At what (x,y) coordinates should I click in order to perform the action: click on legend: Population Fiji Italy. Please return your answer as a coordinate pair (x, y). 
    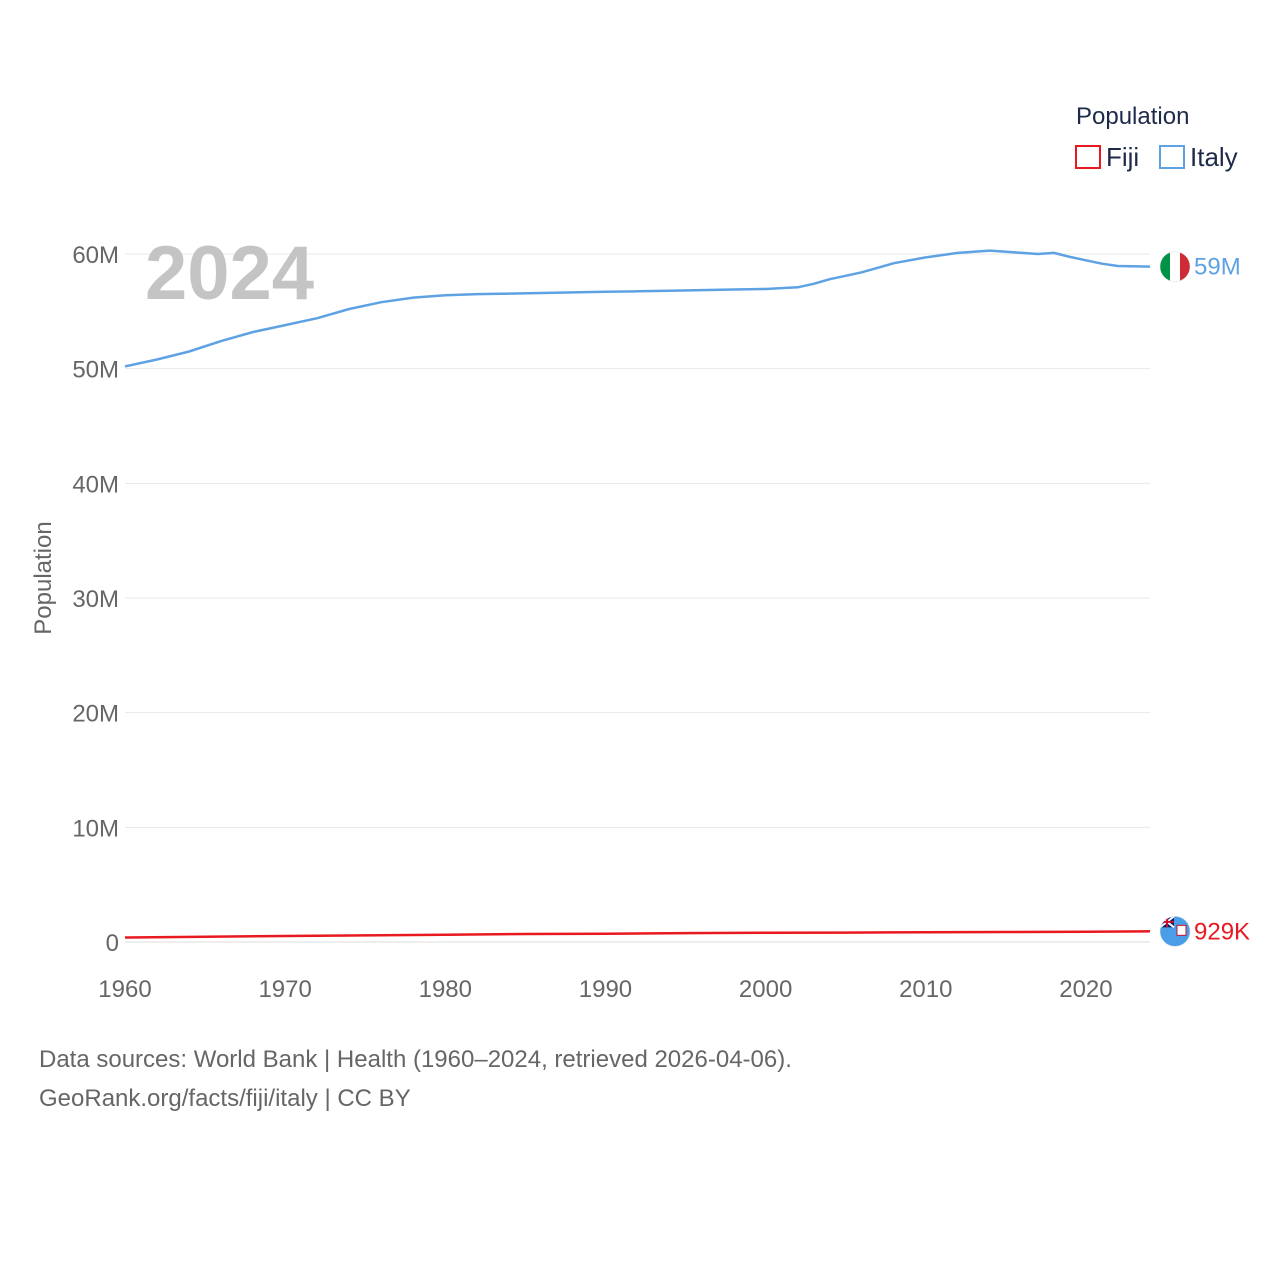
    Looking at the image, I should click on (1156, 137).